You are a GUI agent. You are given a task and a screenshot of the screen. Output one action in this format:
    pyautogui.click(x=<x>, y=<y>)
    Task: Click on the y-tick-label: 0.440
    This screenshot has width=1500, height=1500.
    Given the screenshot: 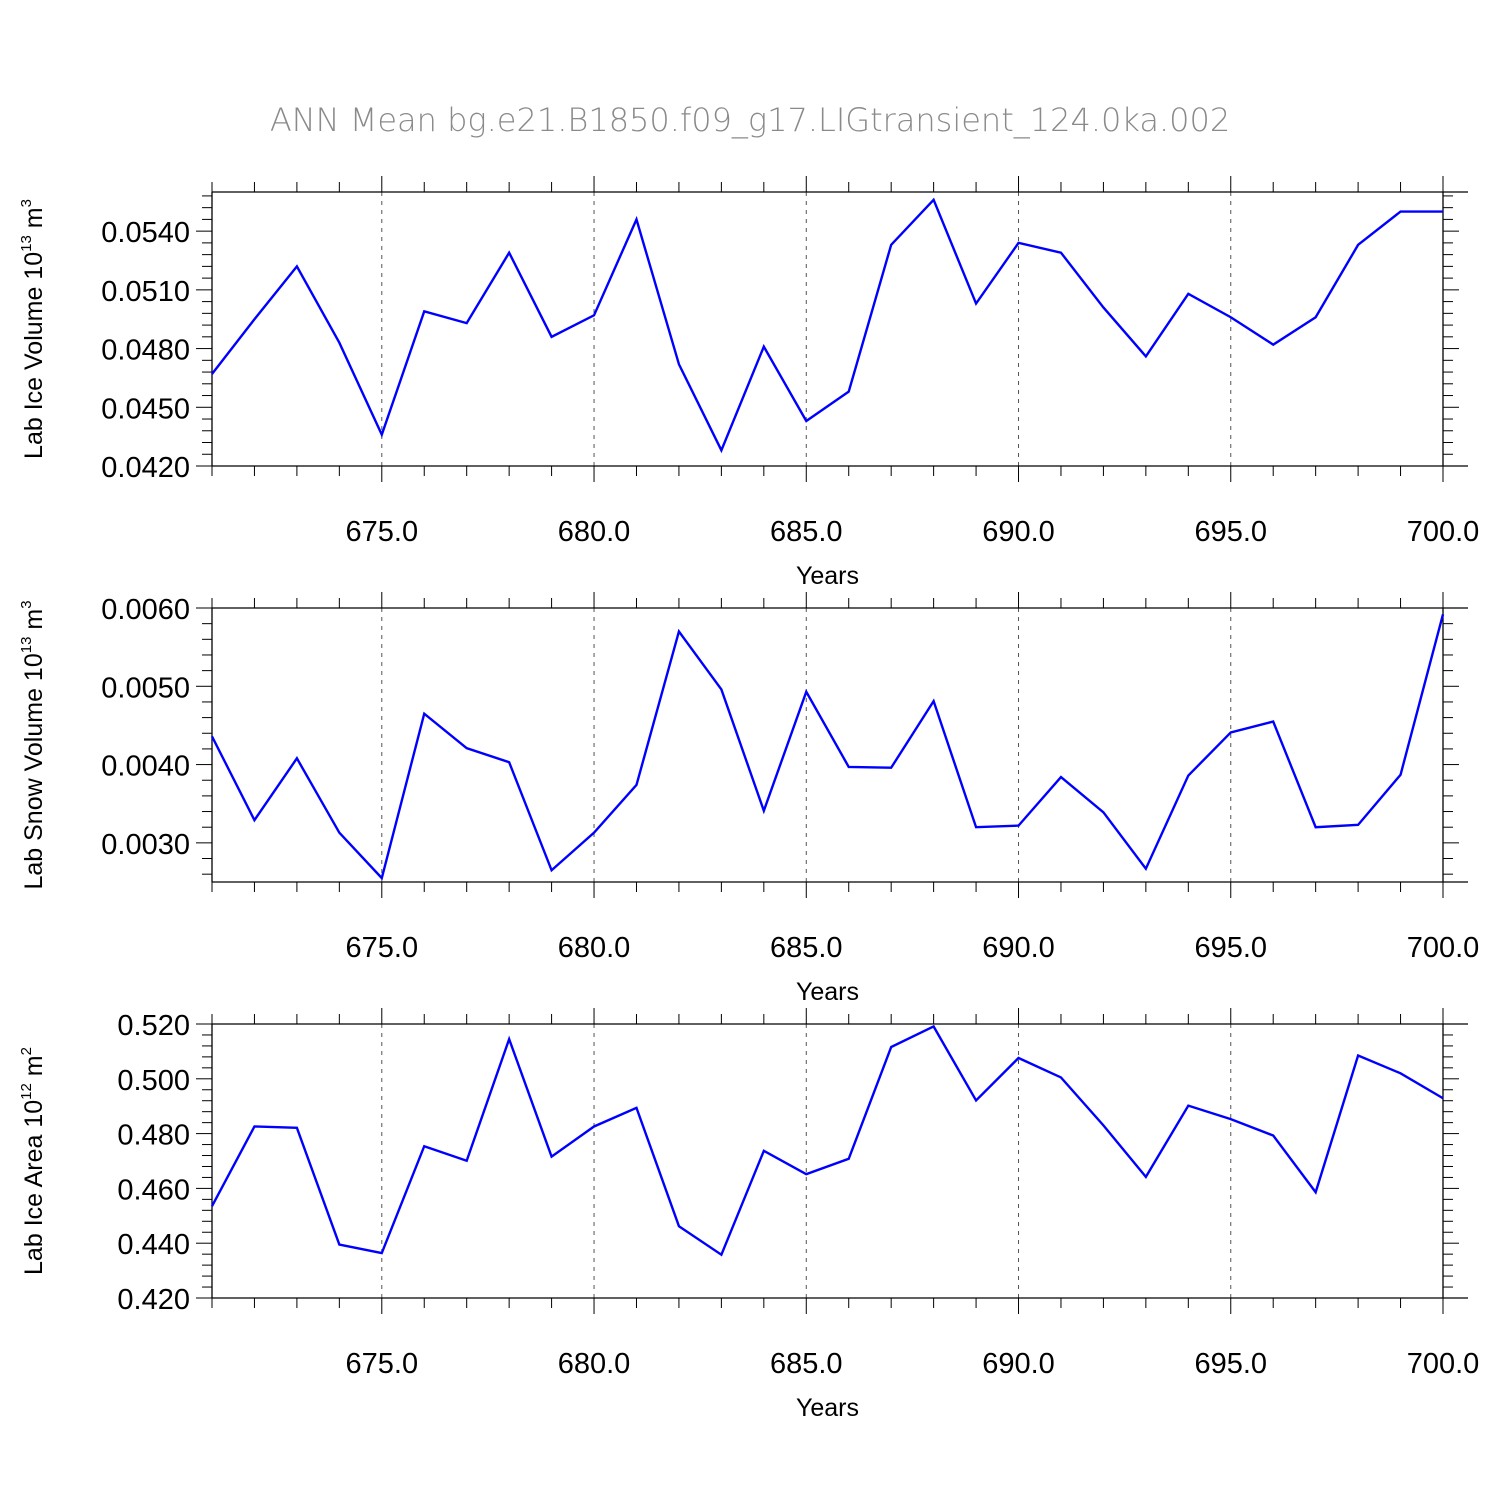 What is the action you would take?
    pyautogui.click(x=153, y=1245)
    